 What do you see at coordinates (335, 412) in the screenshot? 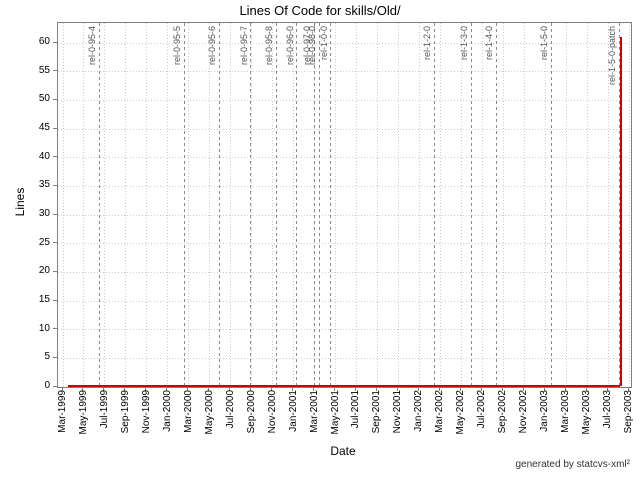
I see `x-tick-label: May-2001` at bounding box center [335, 412].